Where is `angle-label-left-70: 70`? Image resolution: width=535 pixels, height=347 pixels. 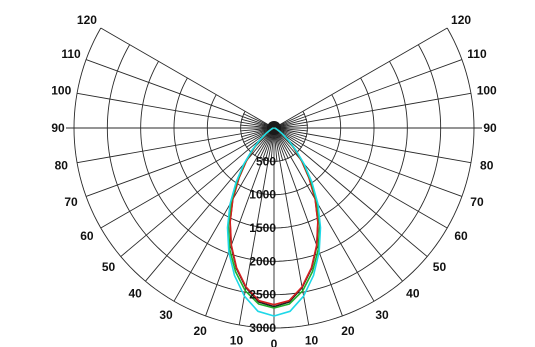
angle-label-left-70: 70 is located at coordinates (71, 202).